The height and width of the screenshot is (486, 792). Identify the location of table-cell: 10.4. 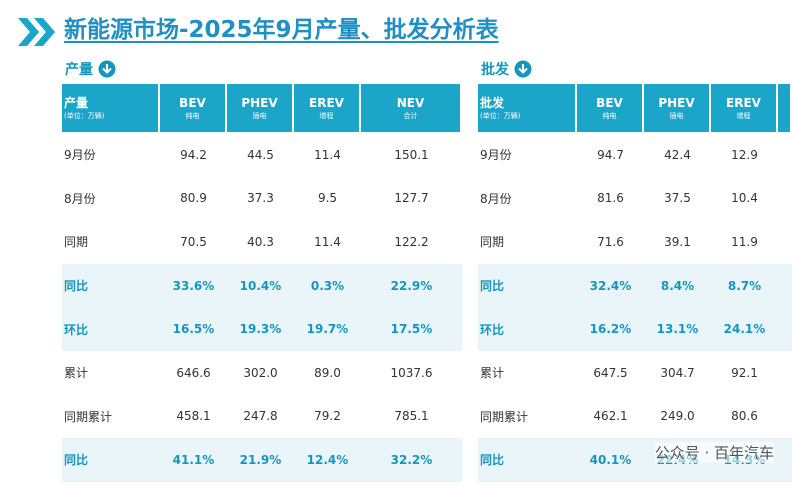
(744, 198).